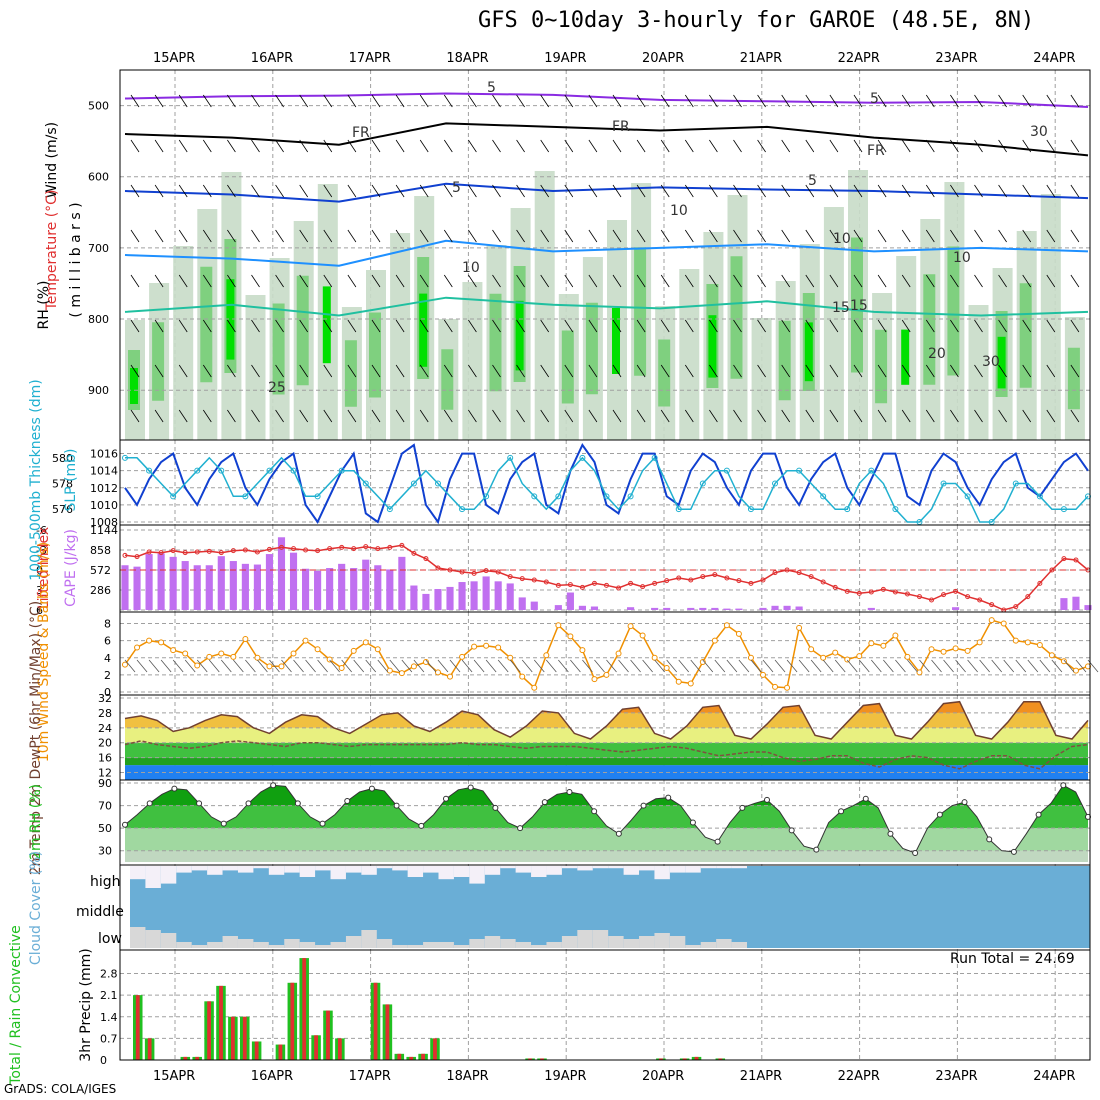  I want to click on date-label-bottom: 23APR, so click(956, 1076).